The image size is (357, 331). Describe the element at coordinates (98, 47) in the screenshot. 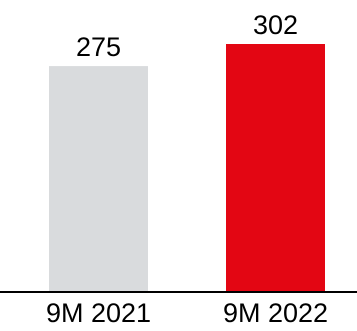

I see `value-label-1: 275` at that location.